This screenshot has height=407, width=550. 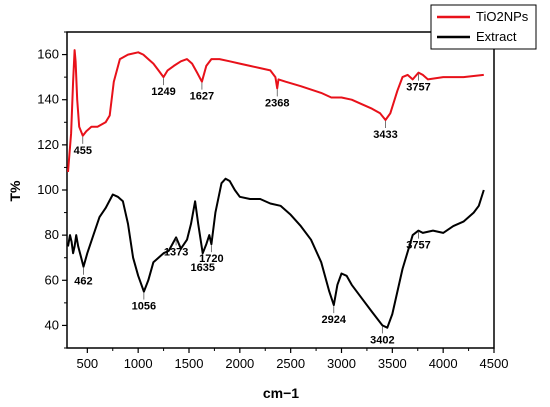 What do you see at coordinates (443, 363) in the screenshot?
I see `x-tick-label: 4000` at bounding box center [443, 363].